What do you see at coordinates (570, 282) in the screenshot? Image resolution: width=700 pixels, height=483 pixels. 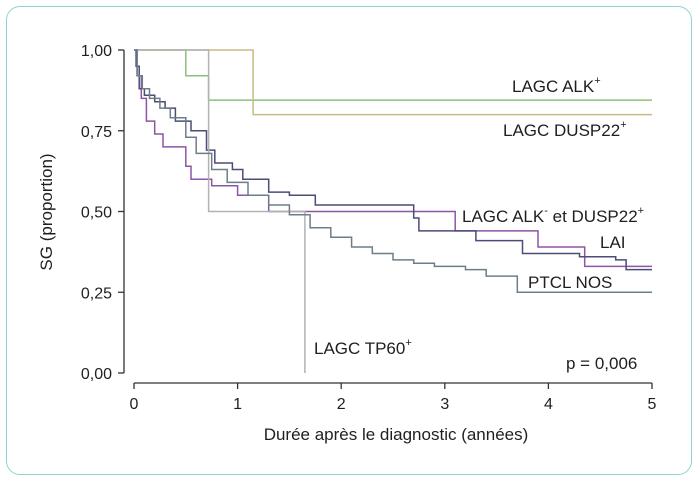 I see `label-ptcl-nos: PTCL NOS` at bounding box center [570, 282].